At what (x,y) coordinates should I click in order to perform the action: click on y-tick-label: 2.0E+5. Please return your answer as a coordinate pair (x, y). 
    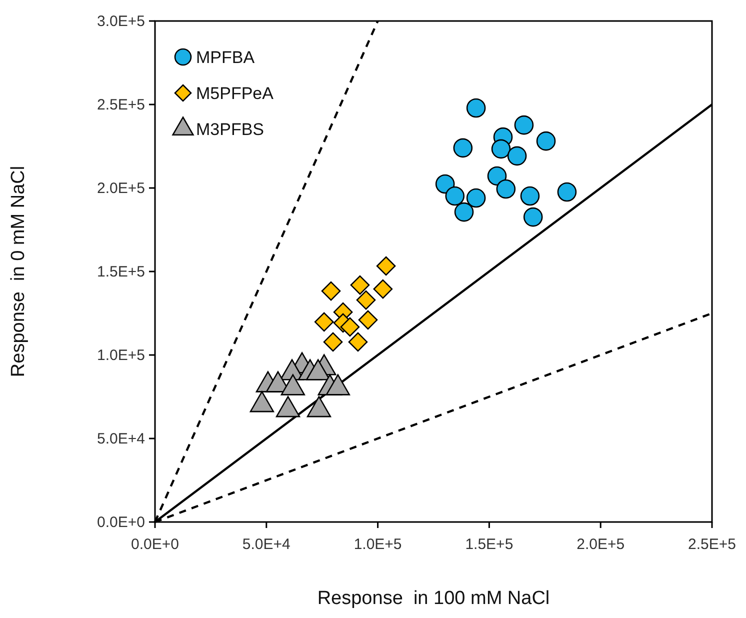
    Looking at the image, I should click on (121, 188).